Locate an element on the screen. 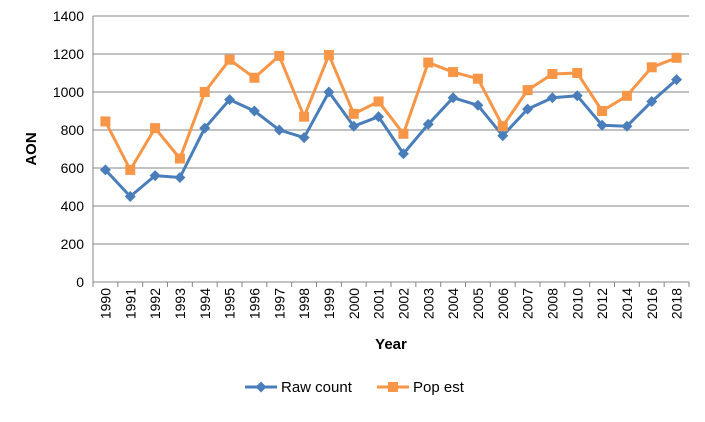  y-tick-label-800: 800 is located at coordinates (73, 130).